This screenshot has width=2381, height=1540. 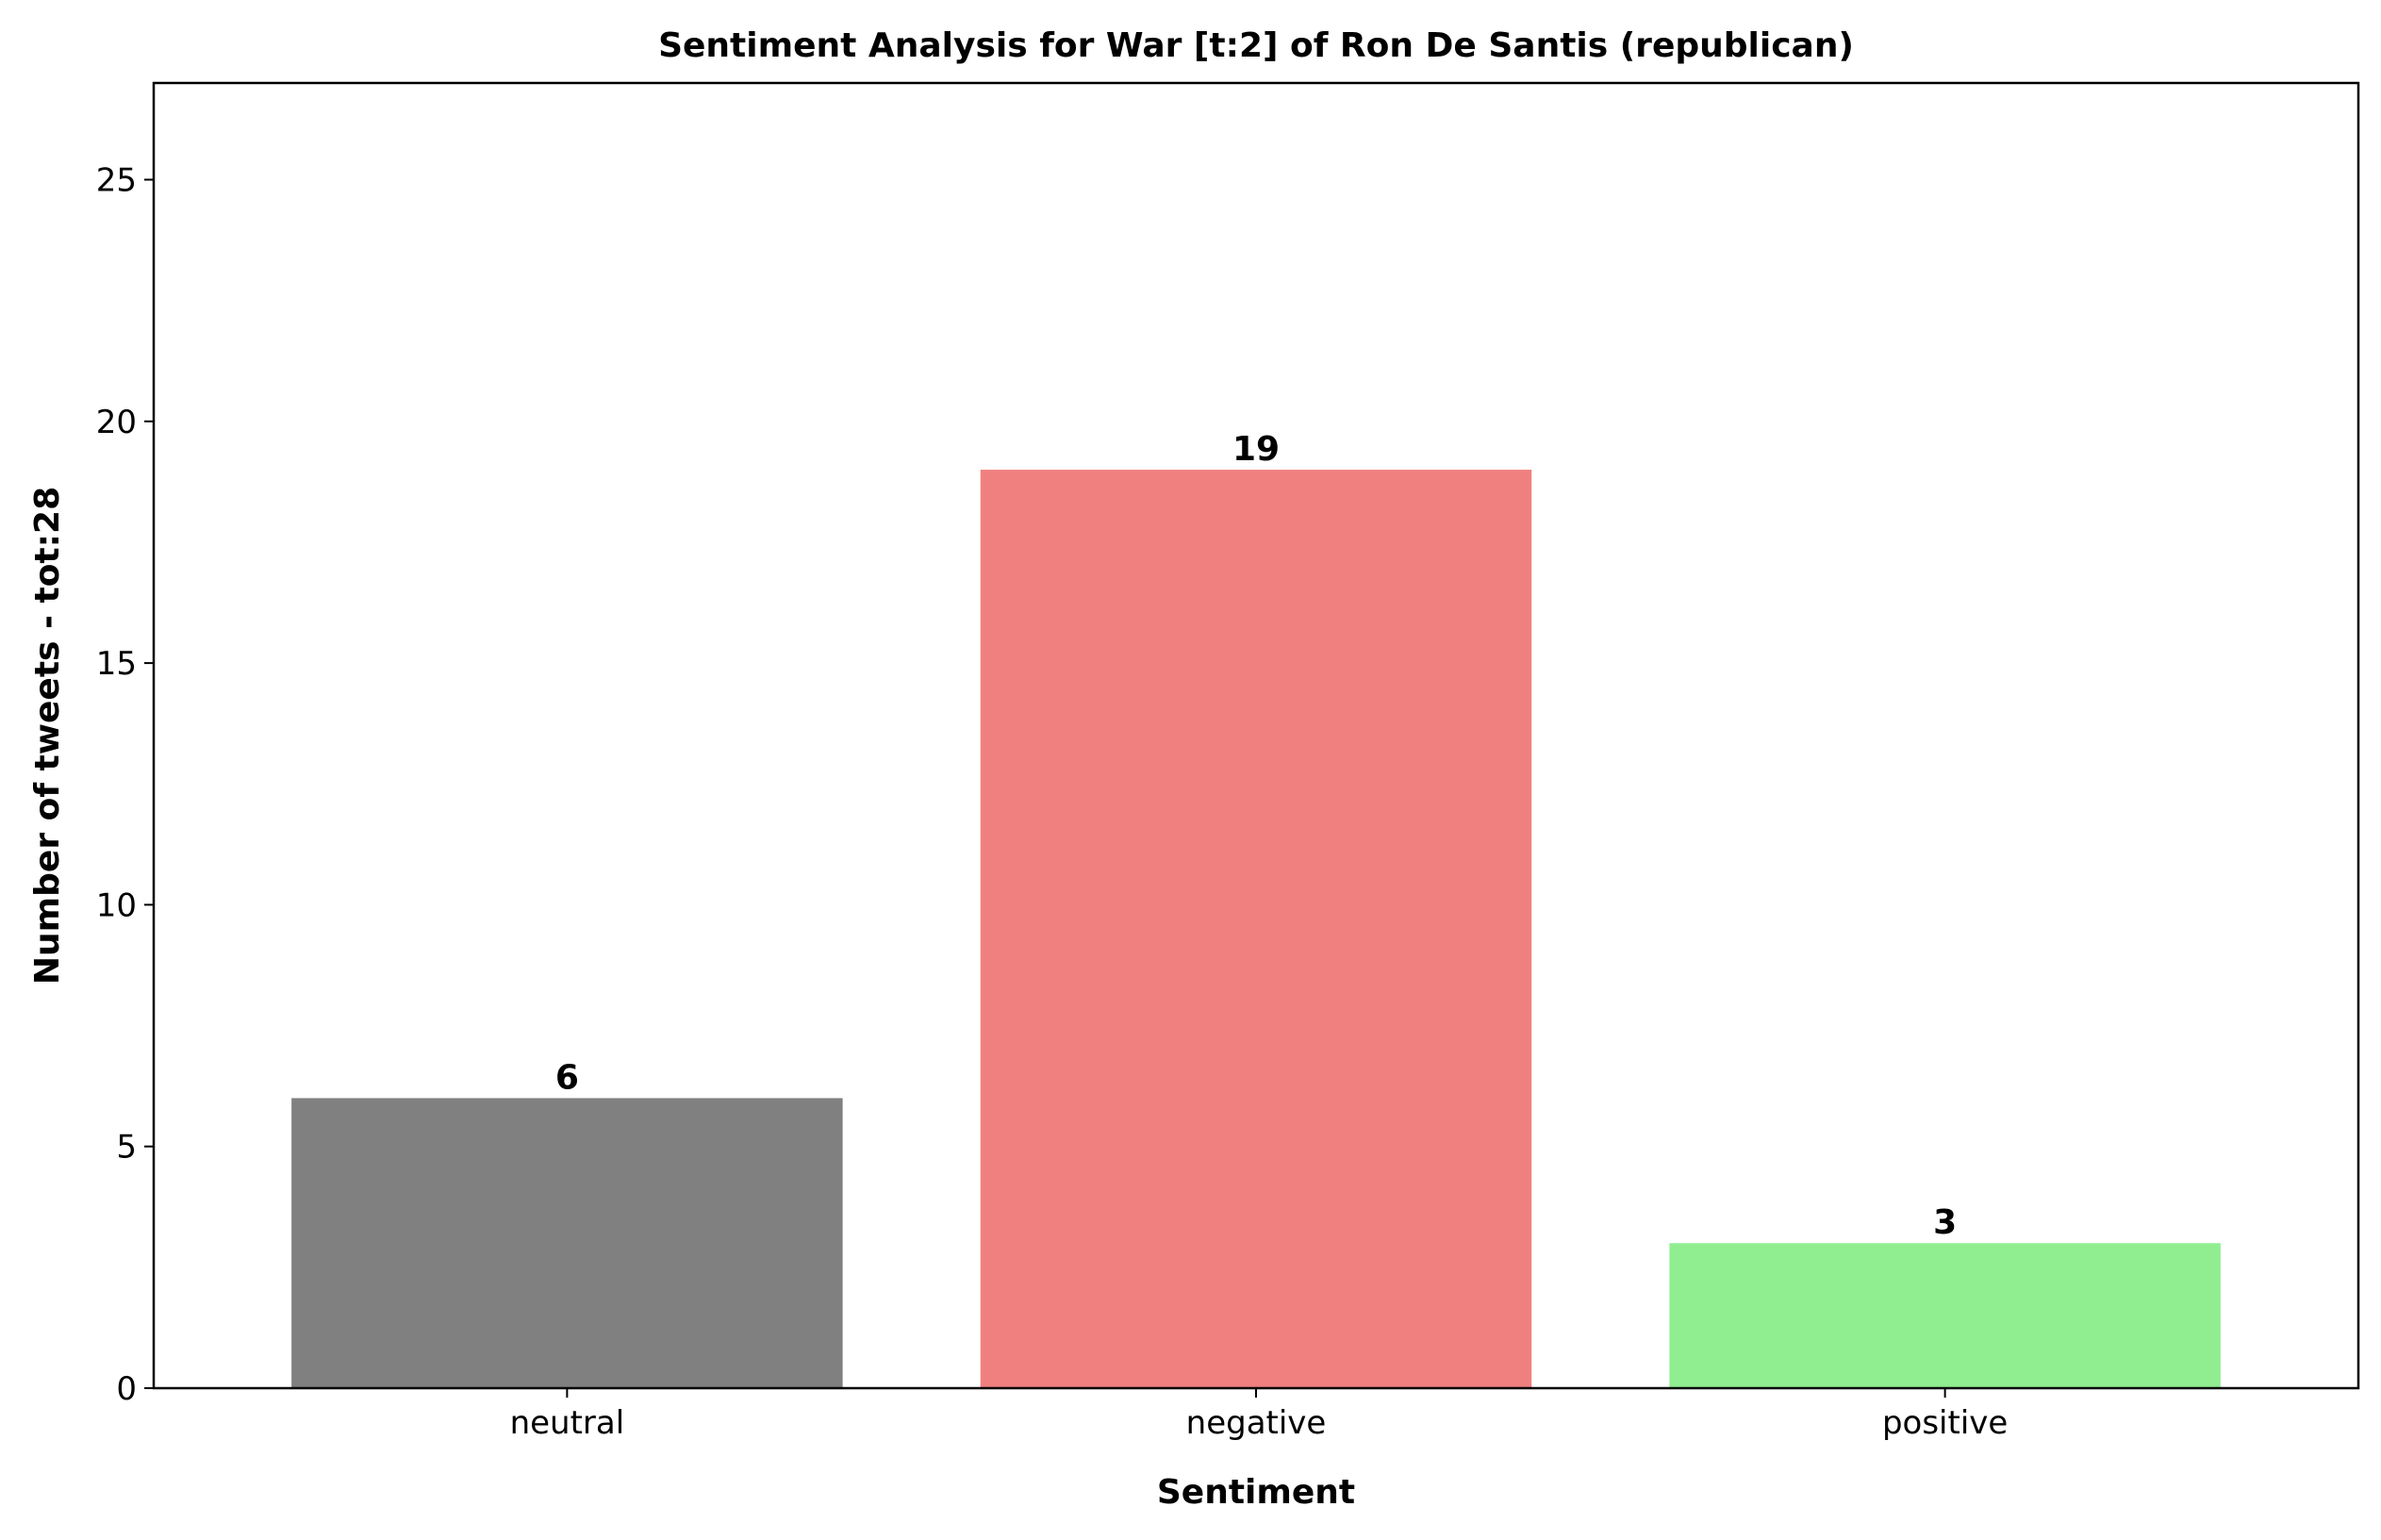 What do you see at coordinates (1945, 1315) in the screenshot?
I see `bar-positive` at bounding box center [1945, 1315].